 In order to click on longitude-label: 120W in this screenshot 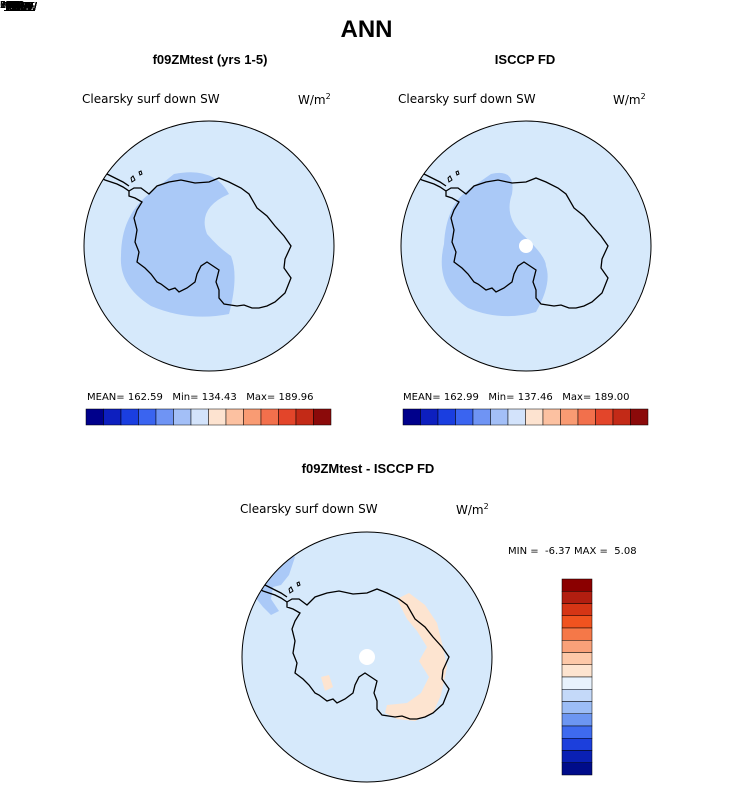, I will do `click(20, 7)`.